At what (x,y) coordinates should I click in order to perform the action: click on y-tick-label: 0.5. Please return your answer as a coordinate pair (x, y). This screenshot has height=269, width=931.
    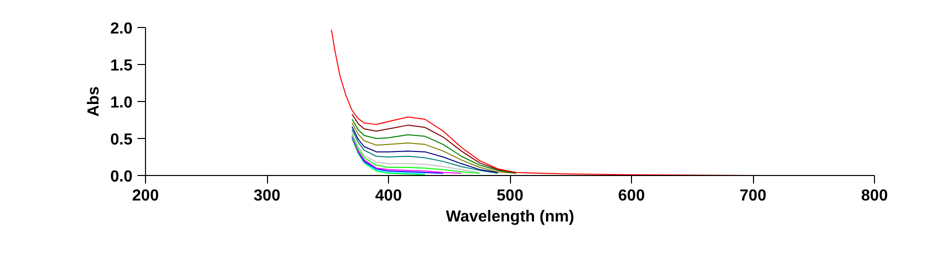
    Looking at the image, I should click on (121, 140).